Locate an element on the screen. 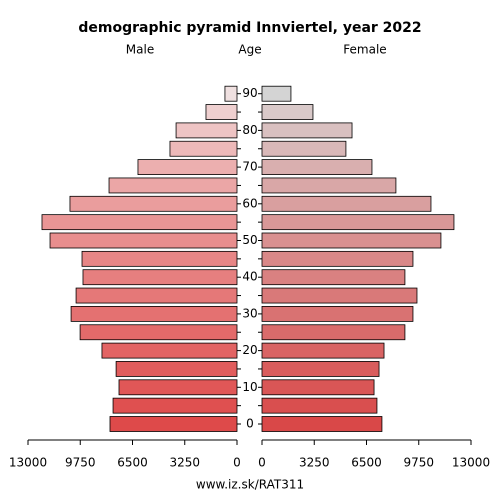  y-tick-label: 80 is located at coordinates (249, 130).